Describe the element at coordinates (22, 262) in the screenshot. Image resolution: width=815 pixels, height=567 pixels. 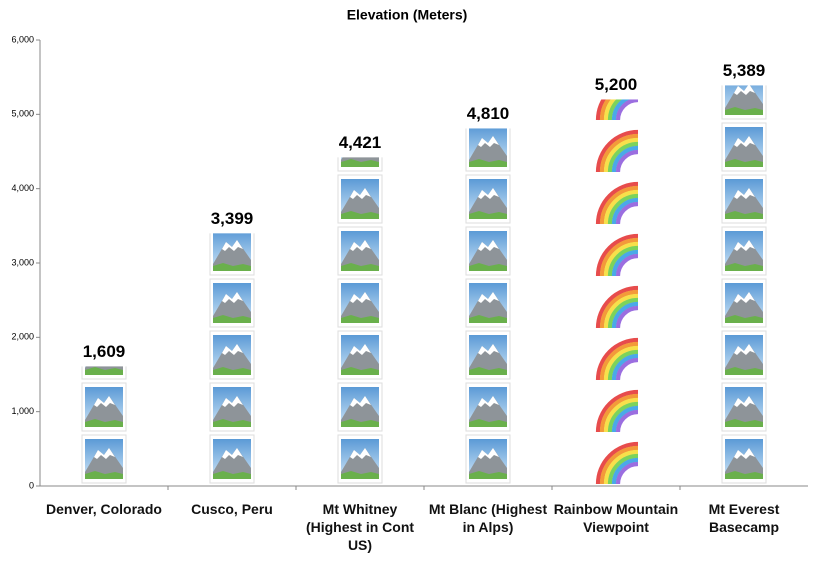
I see `y-tick-label: 3,000` at that location.